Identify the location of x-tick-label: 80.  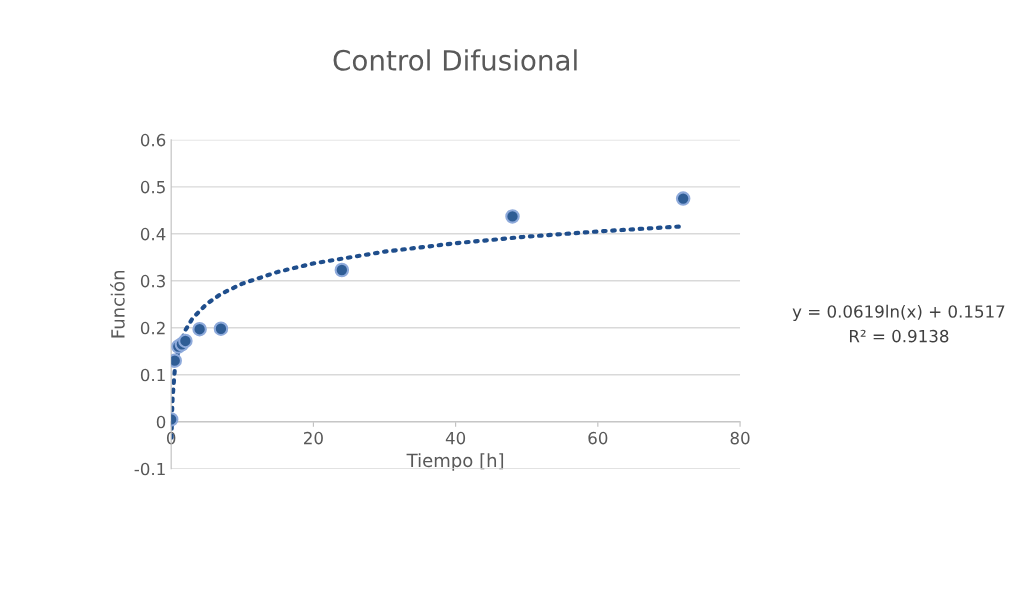
(740, 438).